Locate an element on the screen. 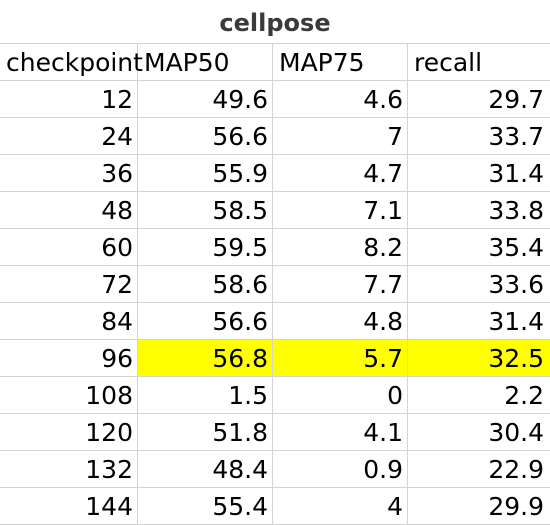  cell-map50-highlighted: 56.8 is located at coordinates (205, 358).